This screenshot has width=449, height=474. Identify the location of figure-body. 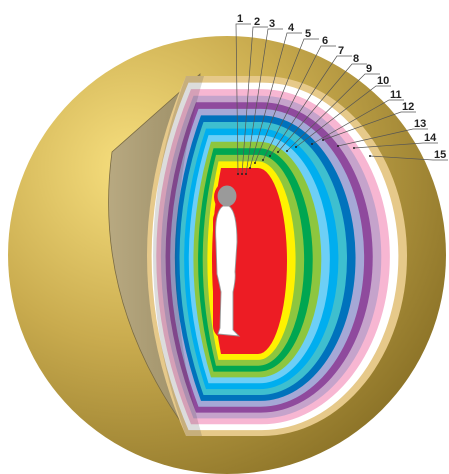
(228, 261).